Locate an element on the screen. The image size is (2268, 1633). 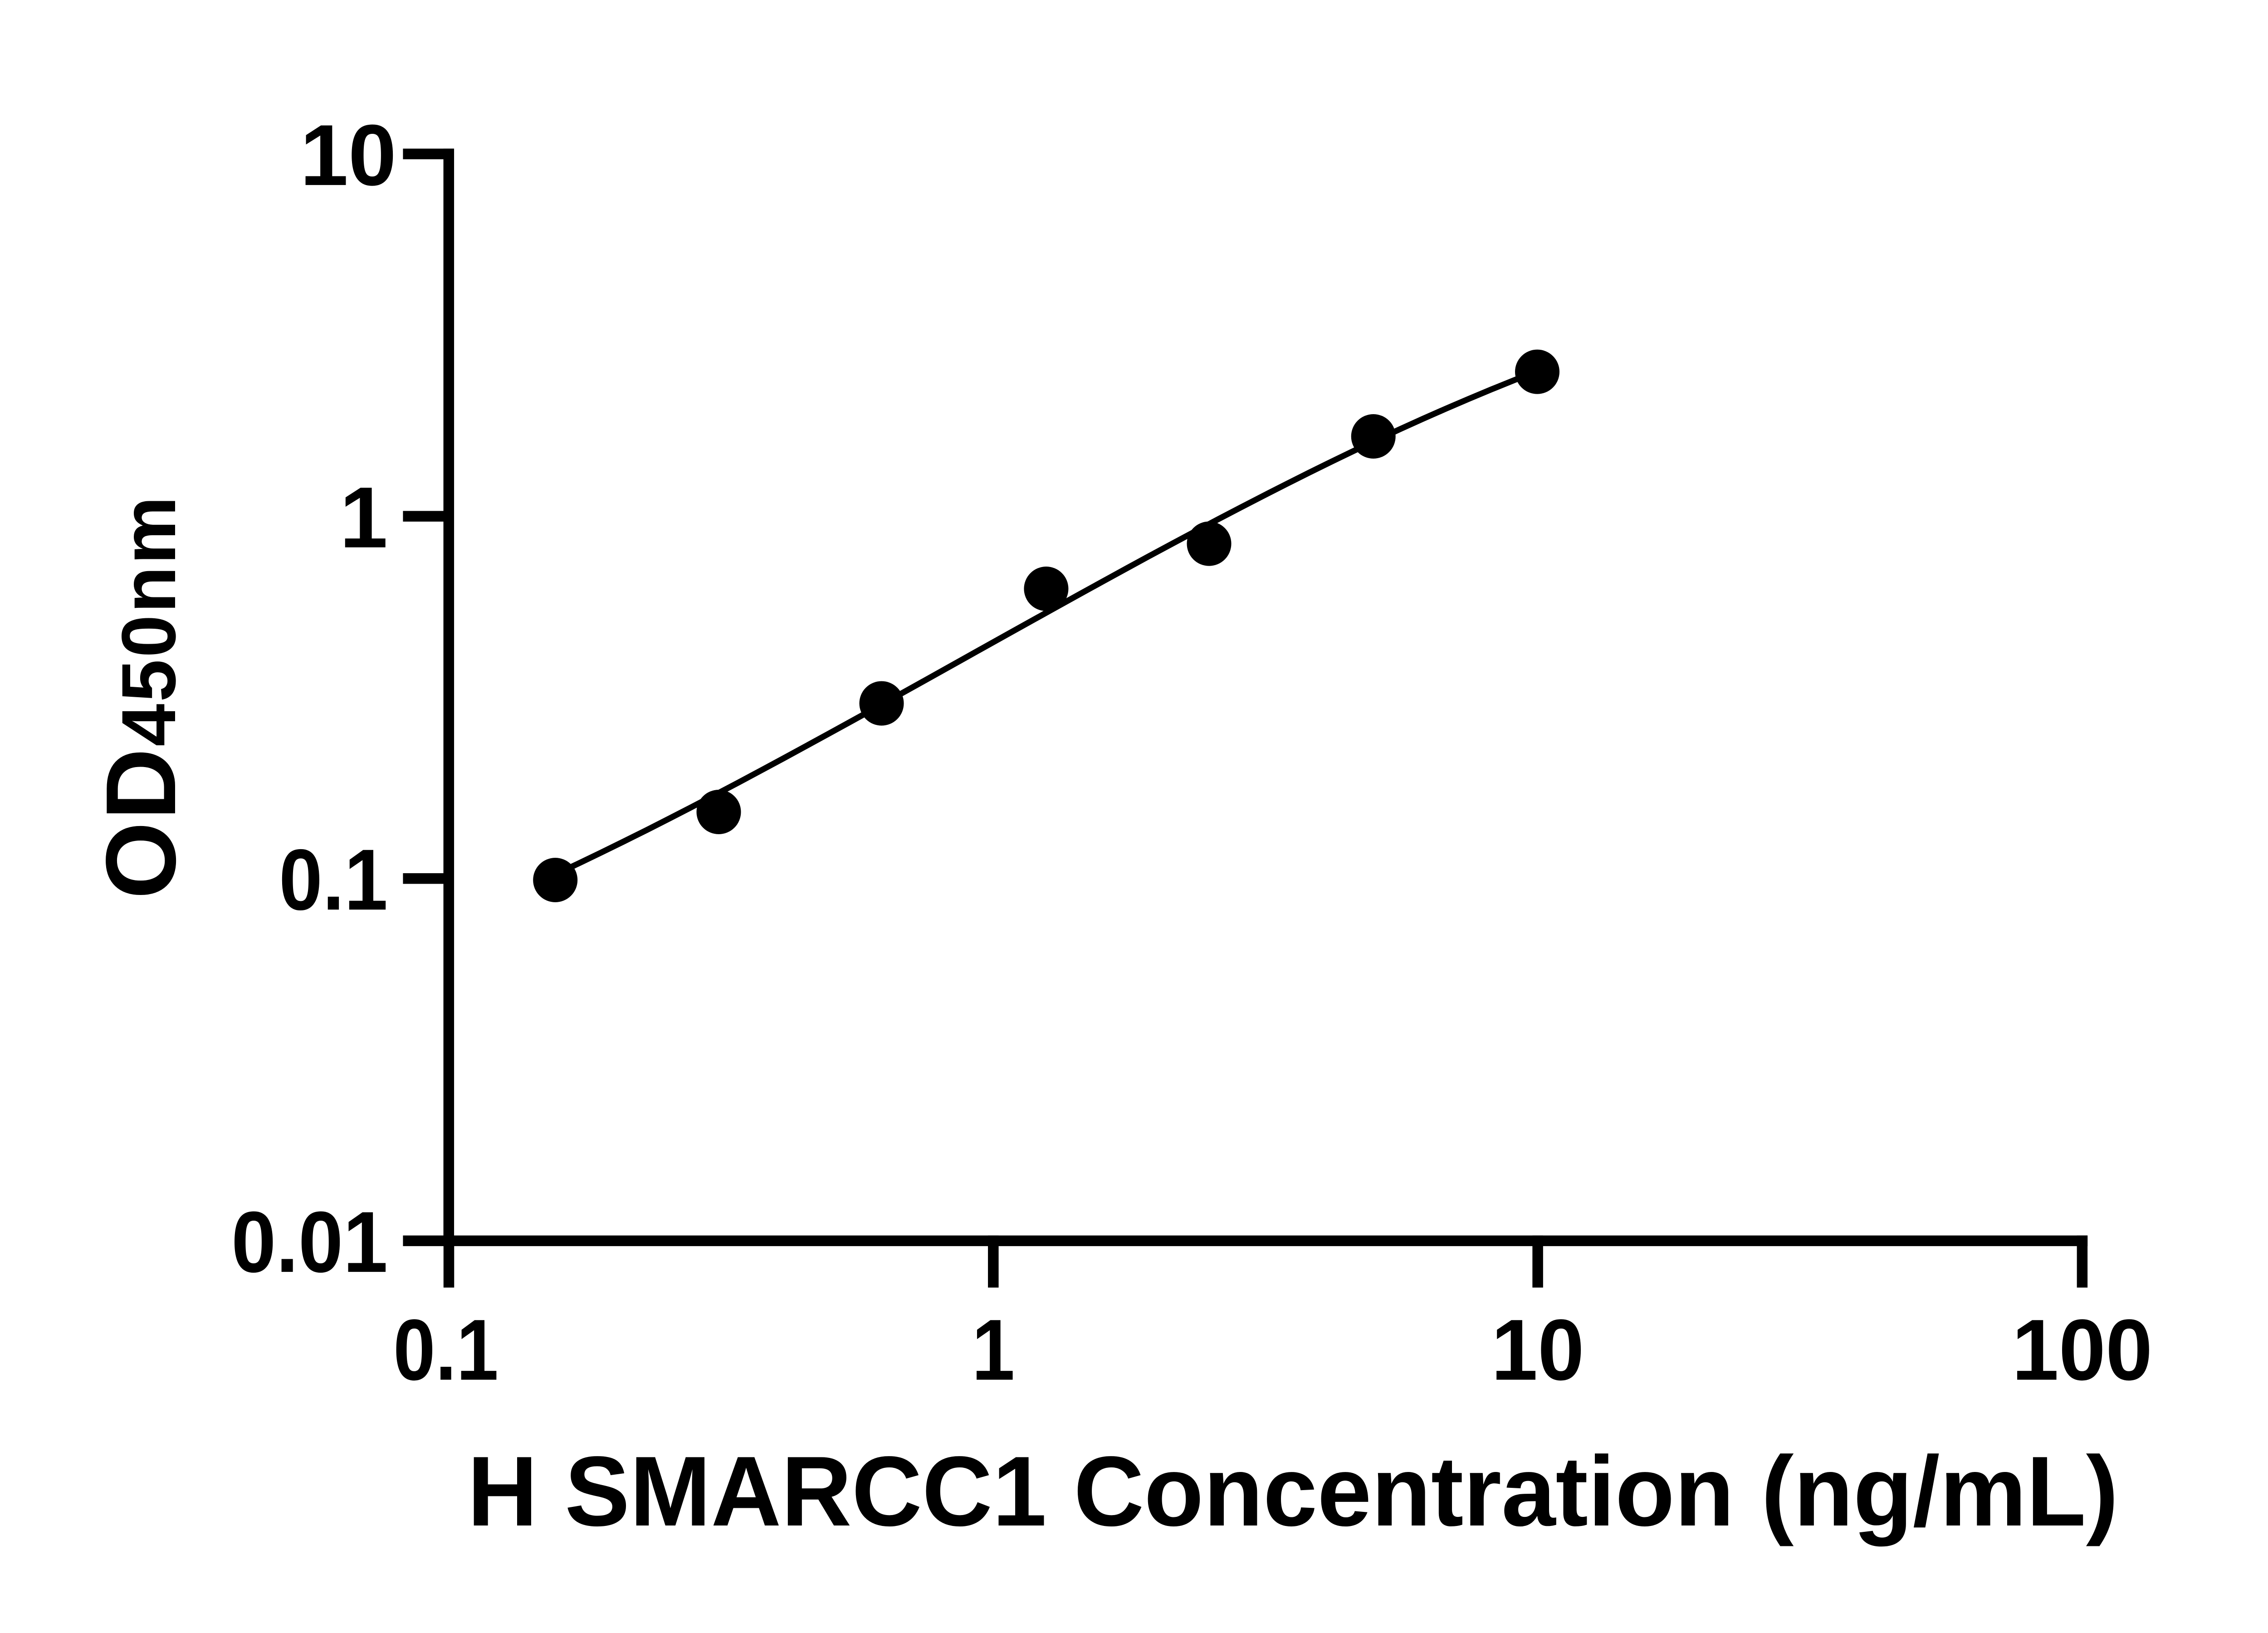
svg-text:H SMARCC1 Concentration (ng/mL: H SMARCC1 Concentration (ng/mL) is located at coordinates (1293, 1491).